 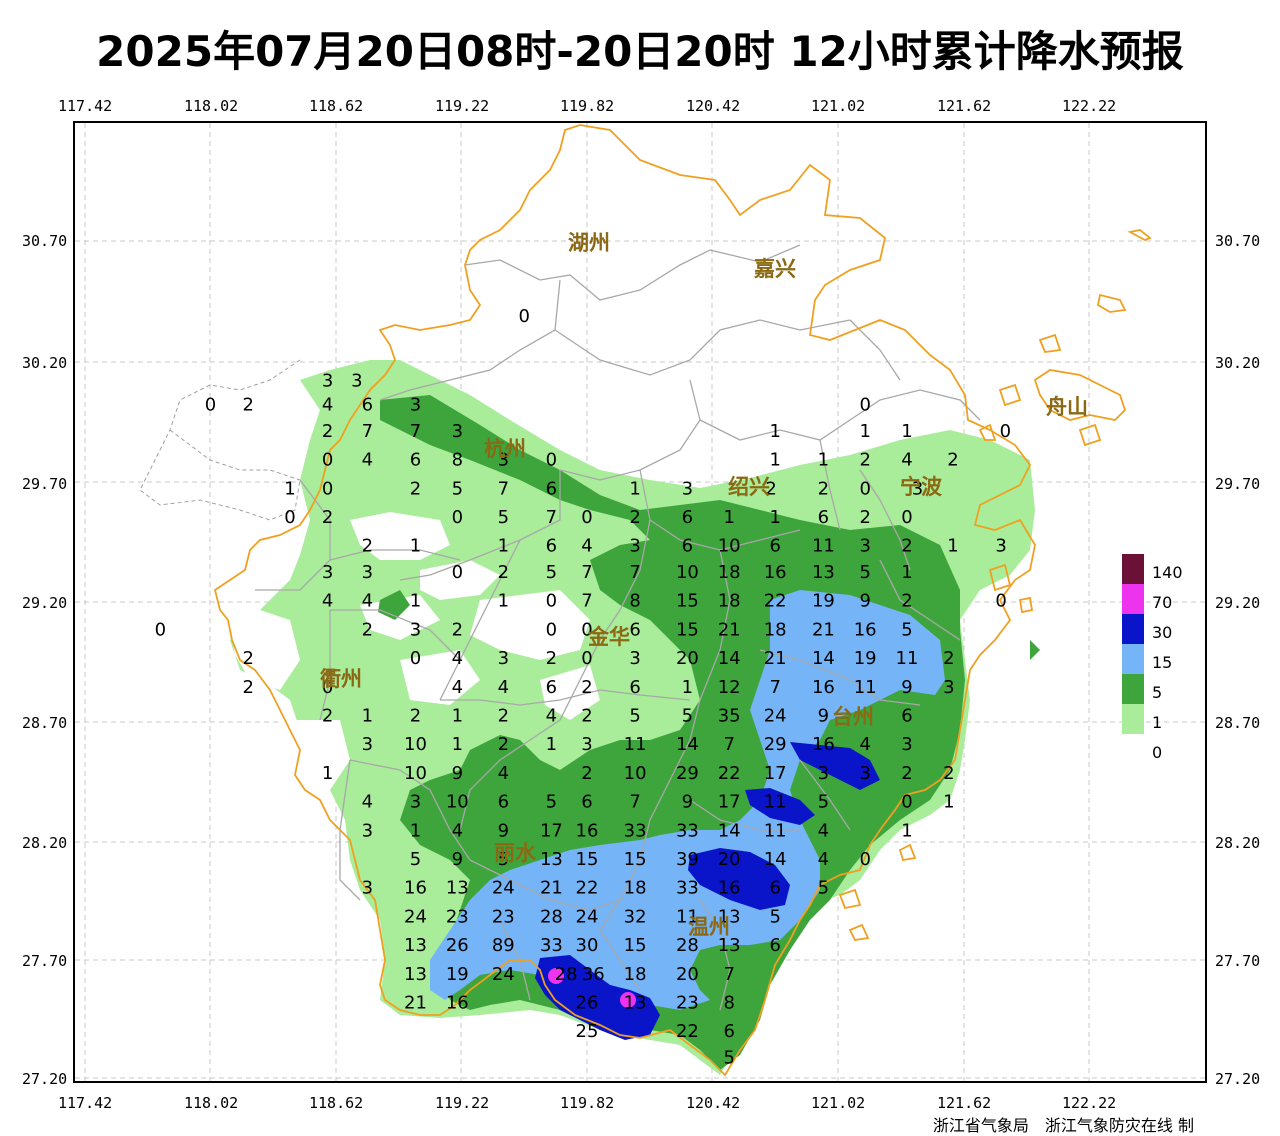 I want to click on station-value: 20, so click(x=687, y=974).